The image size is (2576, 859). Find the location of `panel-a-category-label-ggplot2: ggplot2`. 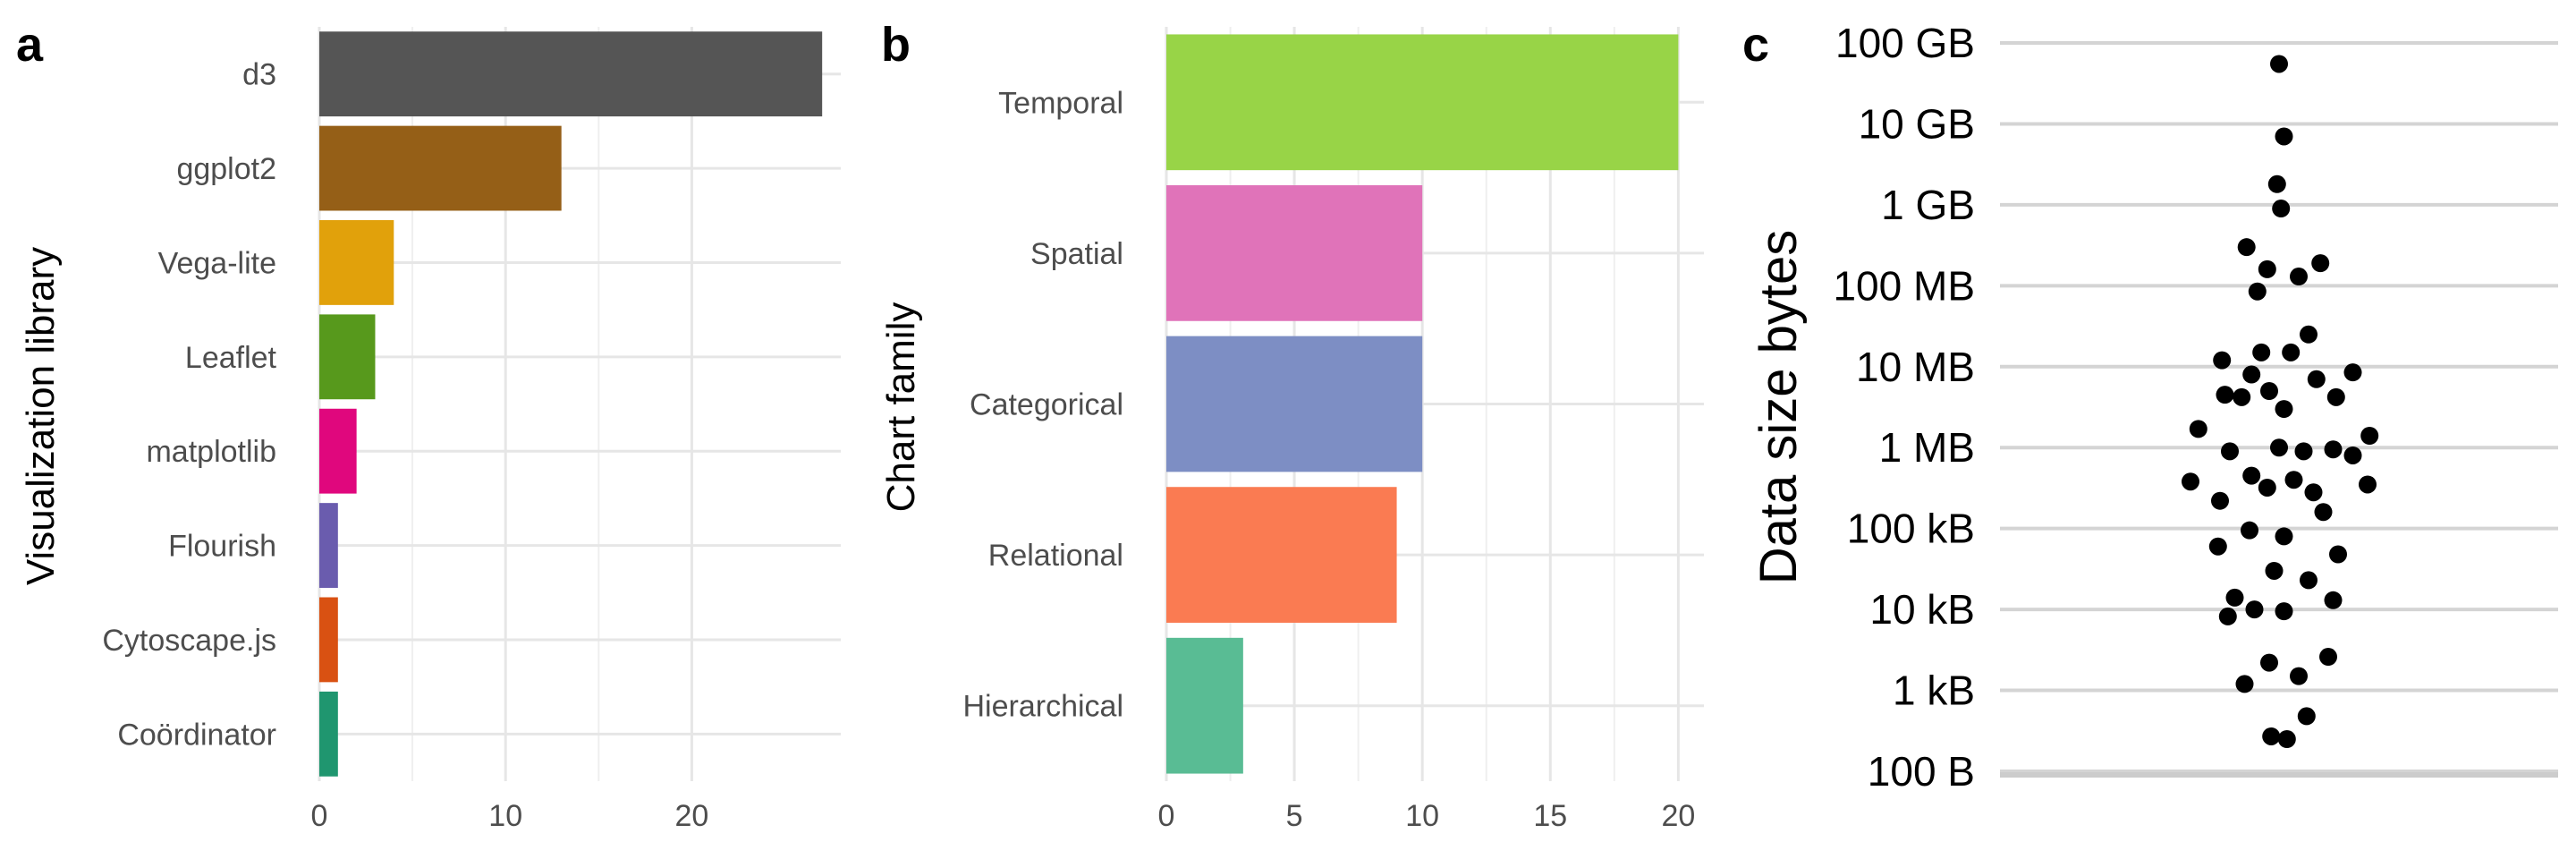

panel-a-category-label-ggplot2: ggplot2 is located at coordinates (226, 169).